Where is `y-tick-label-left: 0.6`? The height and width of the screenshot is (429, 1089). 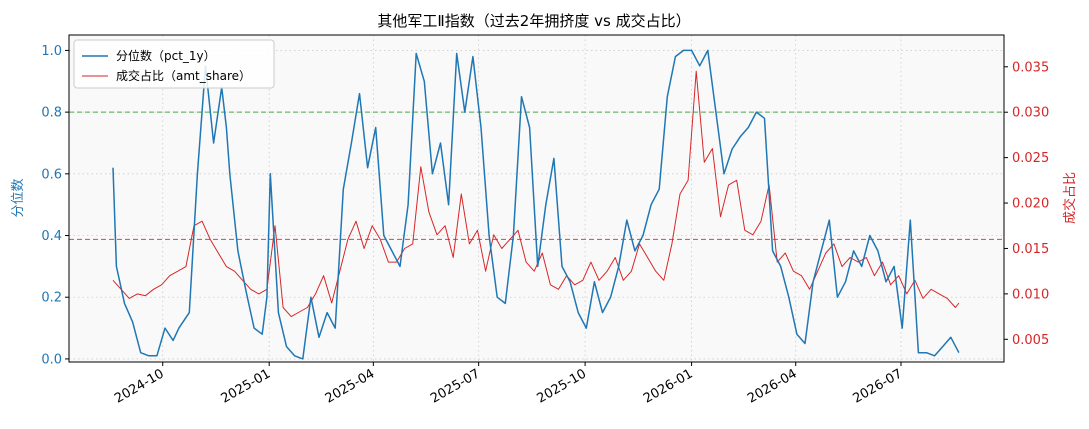
y-tick-label-left: 0.6 is located at coordinates (51, 174).